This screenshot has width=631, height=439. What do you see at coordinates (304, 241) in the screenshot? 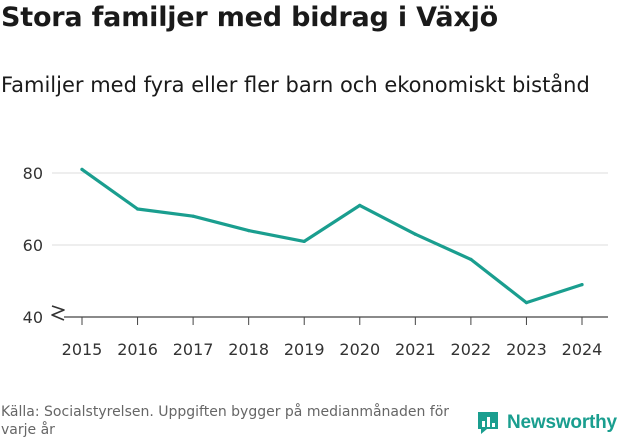
I see `data-point-2019` at bounding box center [304, 241].